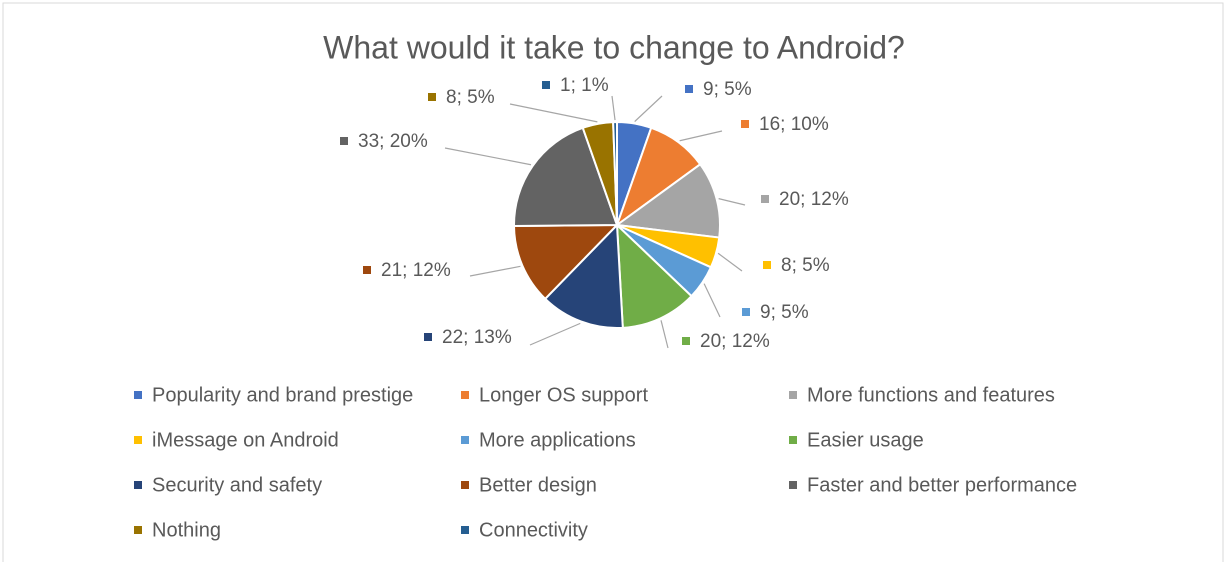  Describe the element at coordinates (186, 530) in the screenshot. I see `legend-label: Nothing` at that location.